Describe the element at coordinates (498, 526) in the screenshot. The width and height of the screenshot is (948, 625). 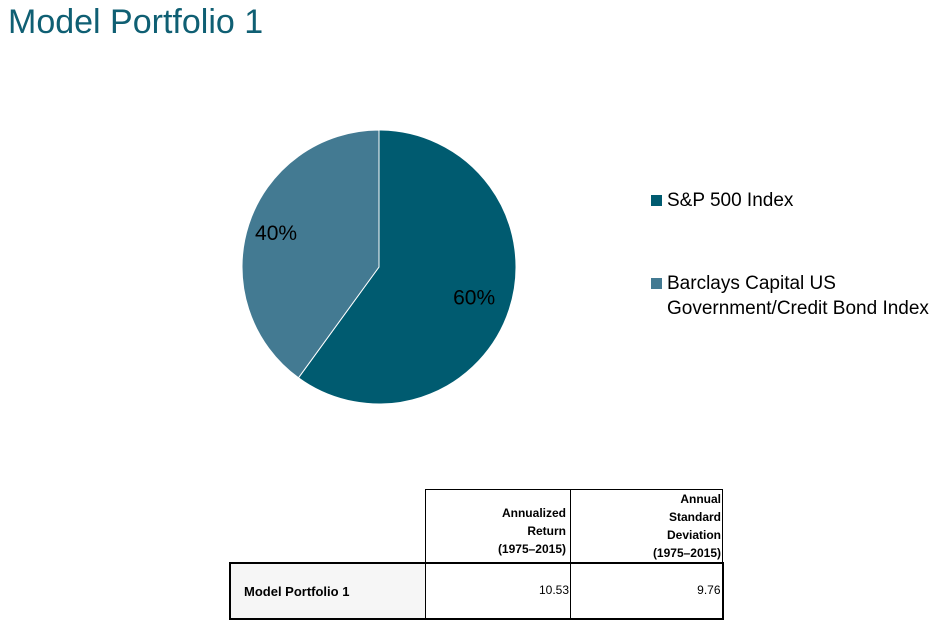
I see `header-annualized-return: Annualized Return (1975–2015)` at that location.